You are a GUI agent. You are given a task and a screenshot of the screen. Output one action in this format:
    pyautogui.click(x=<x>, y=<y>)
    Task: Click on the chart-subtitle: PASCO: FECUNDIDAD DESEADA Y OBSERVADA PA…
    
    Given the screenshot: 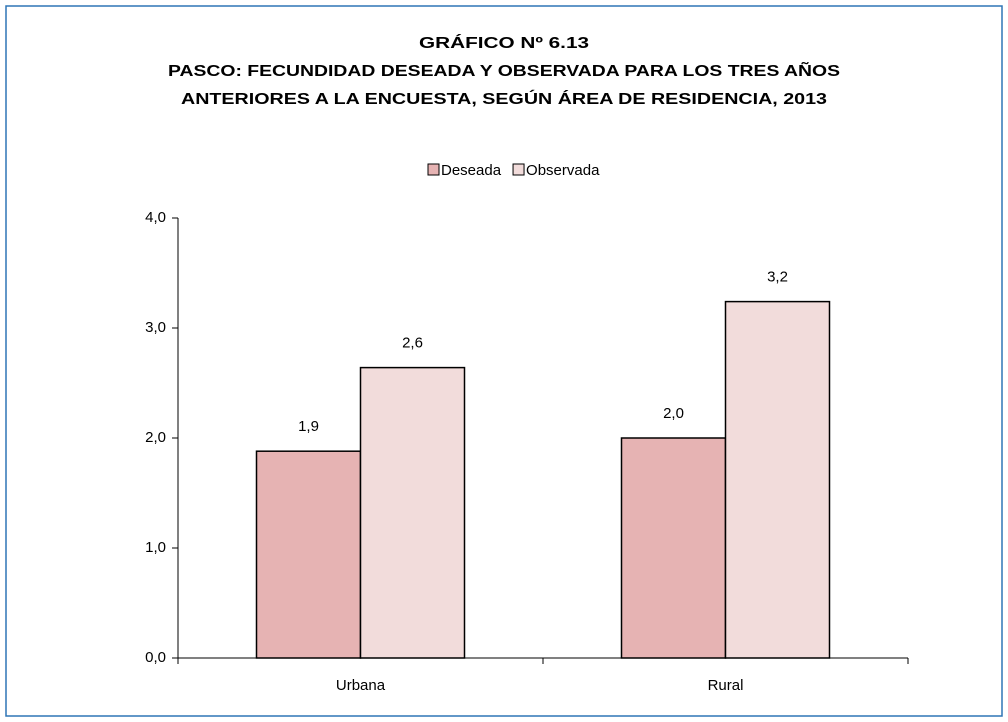 What is the action you would take?
    pyautogui.click(x=504, y=70)
    